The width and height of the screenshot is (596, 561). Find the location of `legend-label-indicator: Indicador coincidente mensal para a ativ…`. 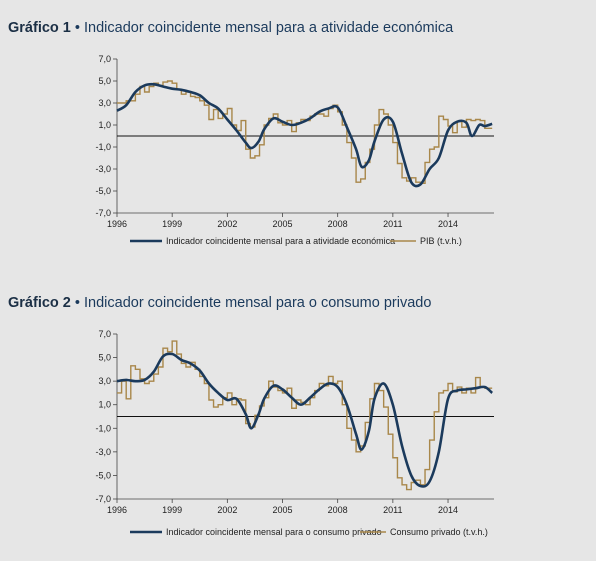

legend-label-indicator: Indicador coincidente mensal para a ativ… is located at coordinates (280, 241).